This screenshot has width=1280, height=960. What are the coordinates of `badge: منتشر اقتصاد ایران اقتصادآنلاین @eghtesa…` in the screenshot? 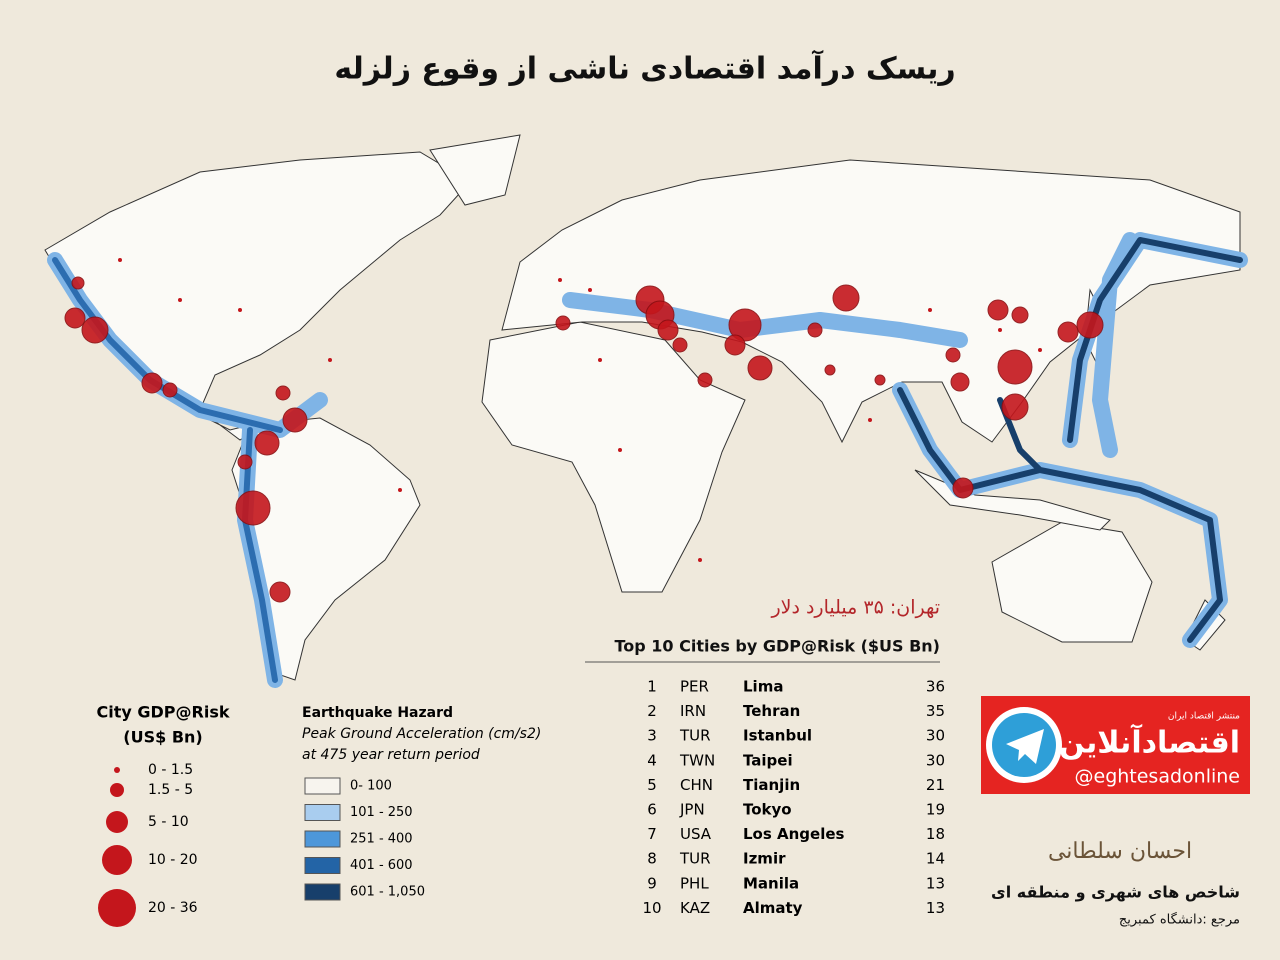 It's located at (1115, 745).